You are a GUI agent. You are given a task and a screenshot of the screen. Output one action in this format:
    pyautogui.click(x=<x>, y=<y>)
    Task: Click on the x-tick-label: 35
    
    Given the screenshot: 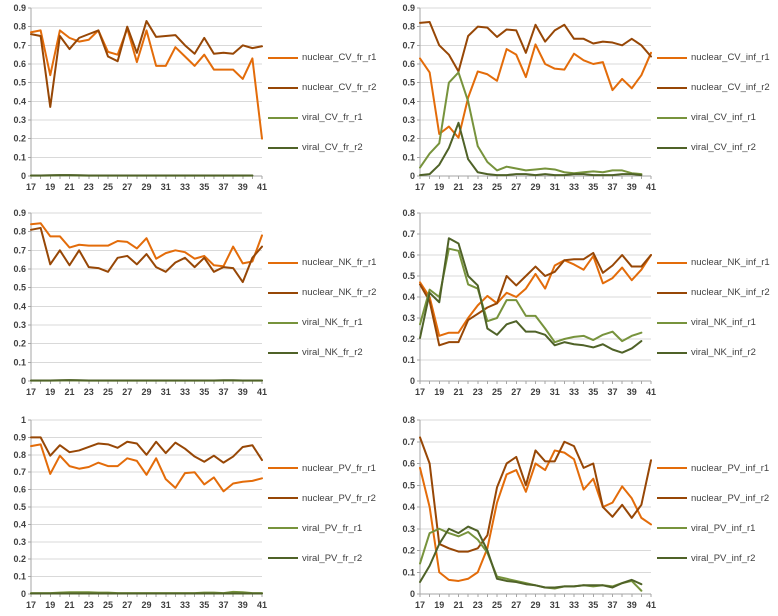 What is the action you would take?
    pyautogui.click(x=204, y=187)
    